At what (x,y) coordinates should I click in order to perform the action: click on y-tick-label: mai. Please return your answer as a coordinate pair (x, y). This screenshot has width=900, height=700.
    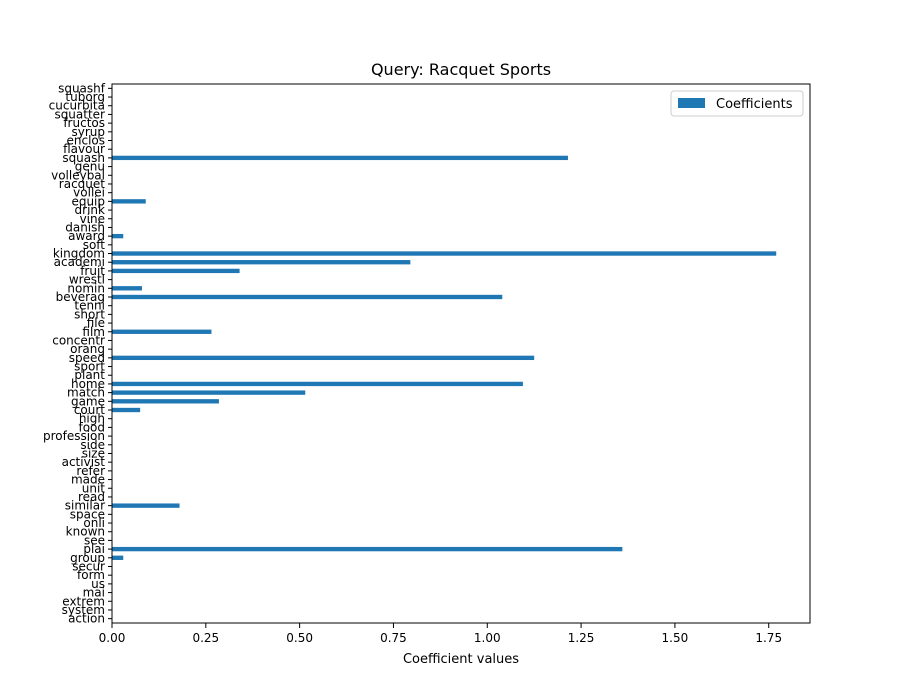
    Looking at the image, I should click on (94, 593).